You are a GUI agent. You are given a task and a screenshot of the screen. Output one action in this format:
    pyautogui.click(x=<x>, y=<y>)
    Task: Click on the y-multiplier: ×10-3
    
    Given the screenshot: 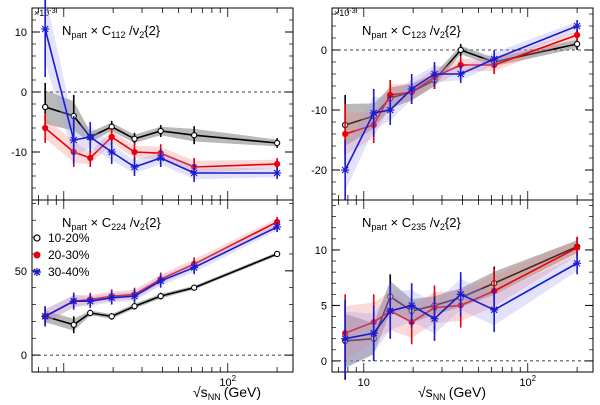 What is the action you would take?
    pyautogui.click(x=345, y=13)
    